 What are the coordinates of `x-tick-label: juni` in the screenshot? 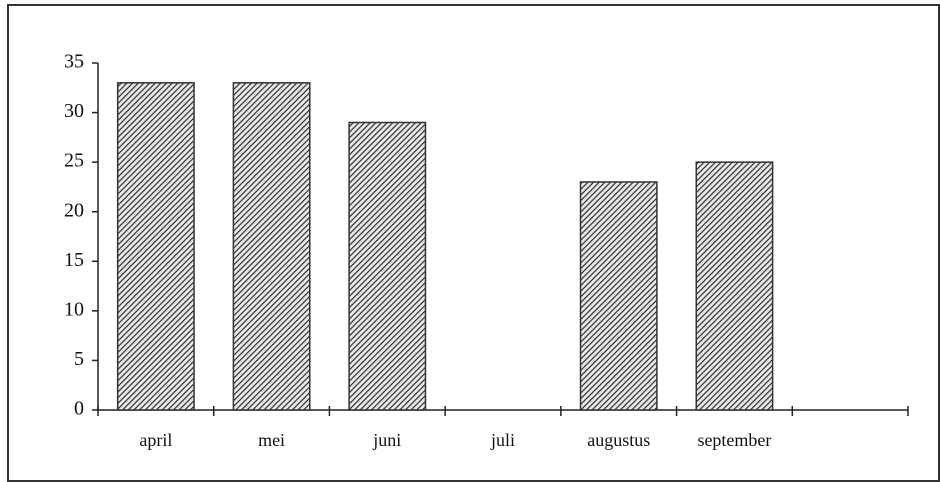 It's located at (386, 440).